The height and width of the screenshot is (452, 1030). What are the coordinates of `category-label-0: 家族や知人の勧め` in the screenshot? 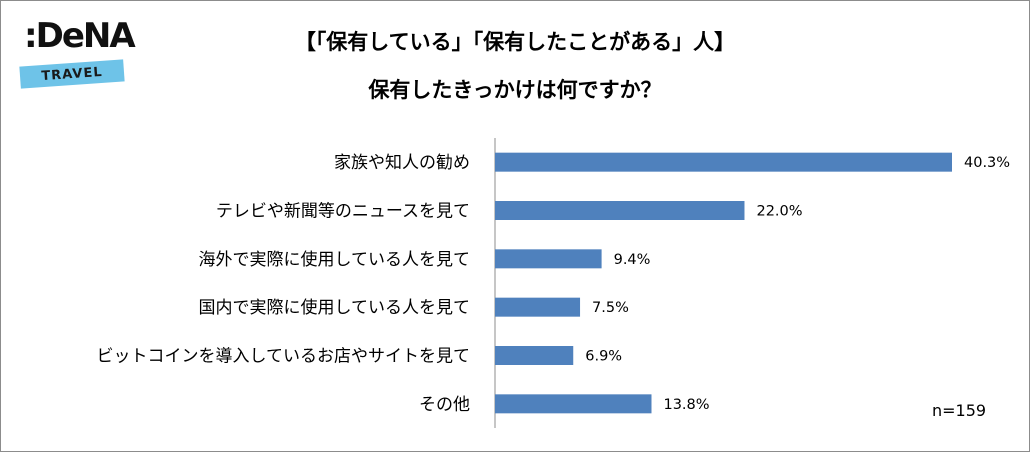 It's located at (402, 163).